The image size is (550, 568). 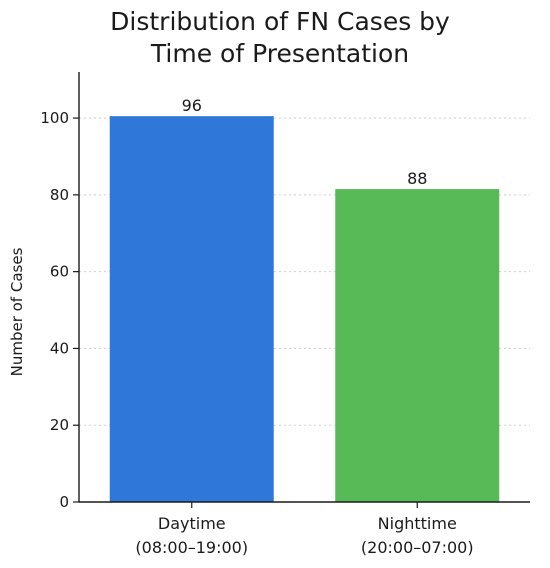 I want to click on x-tick-label-0-1: (08:00–19:00), so click(x=191, y=547).